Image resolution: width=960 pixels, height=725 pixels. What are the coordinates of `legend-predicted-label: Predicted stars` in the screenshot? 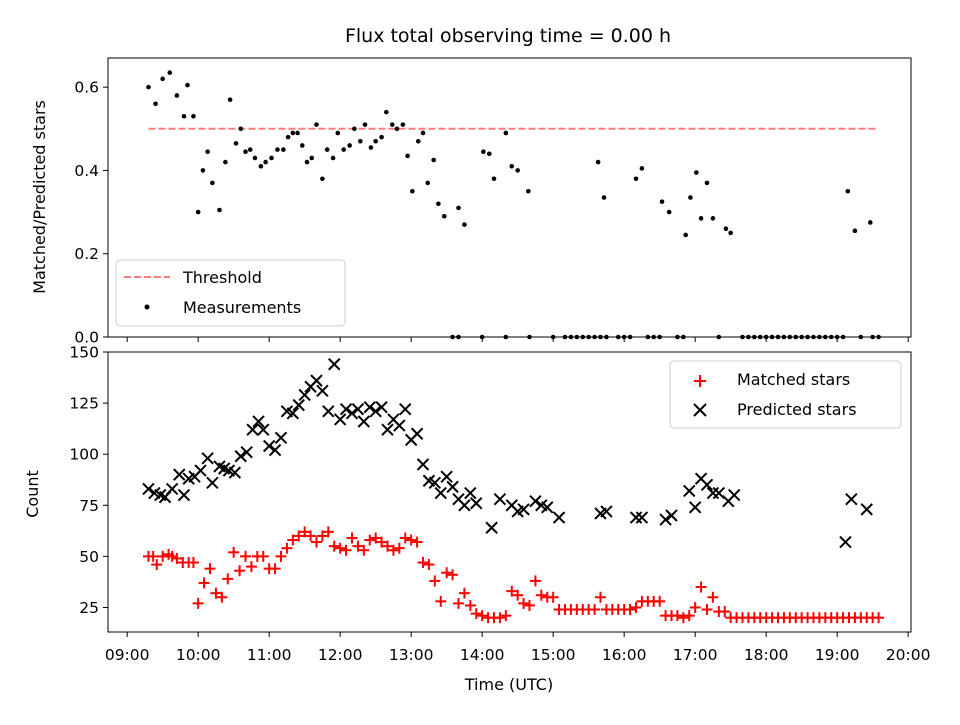 It's located at (797, 409).